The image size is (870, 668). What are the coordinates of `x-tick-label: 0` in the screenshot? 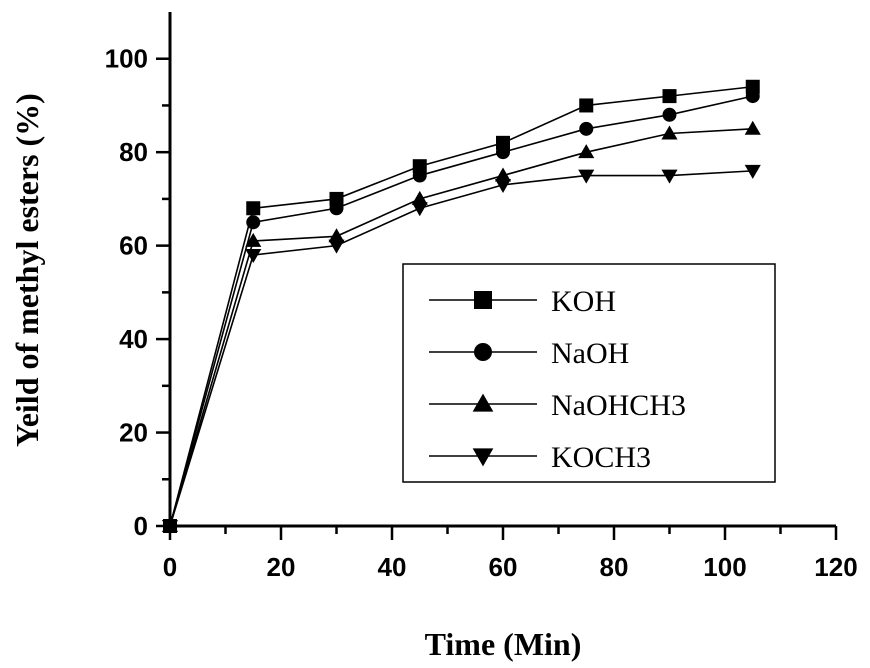 It's located at (170, 567).